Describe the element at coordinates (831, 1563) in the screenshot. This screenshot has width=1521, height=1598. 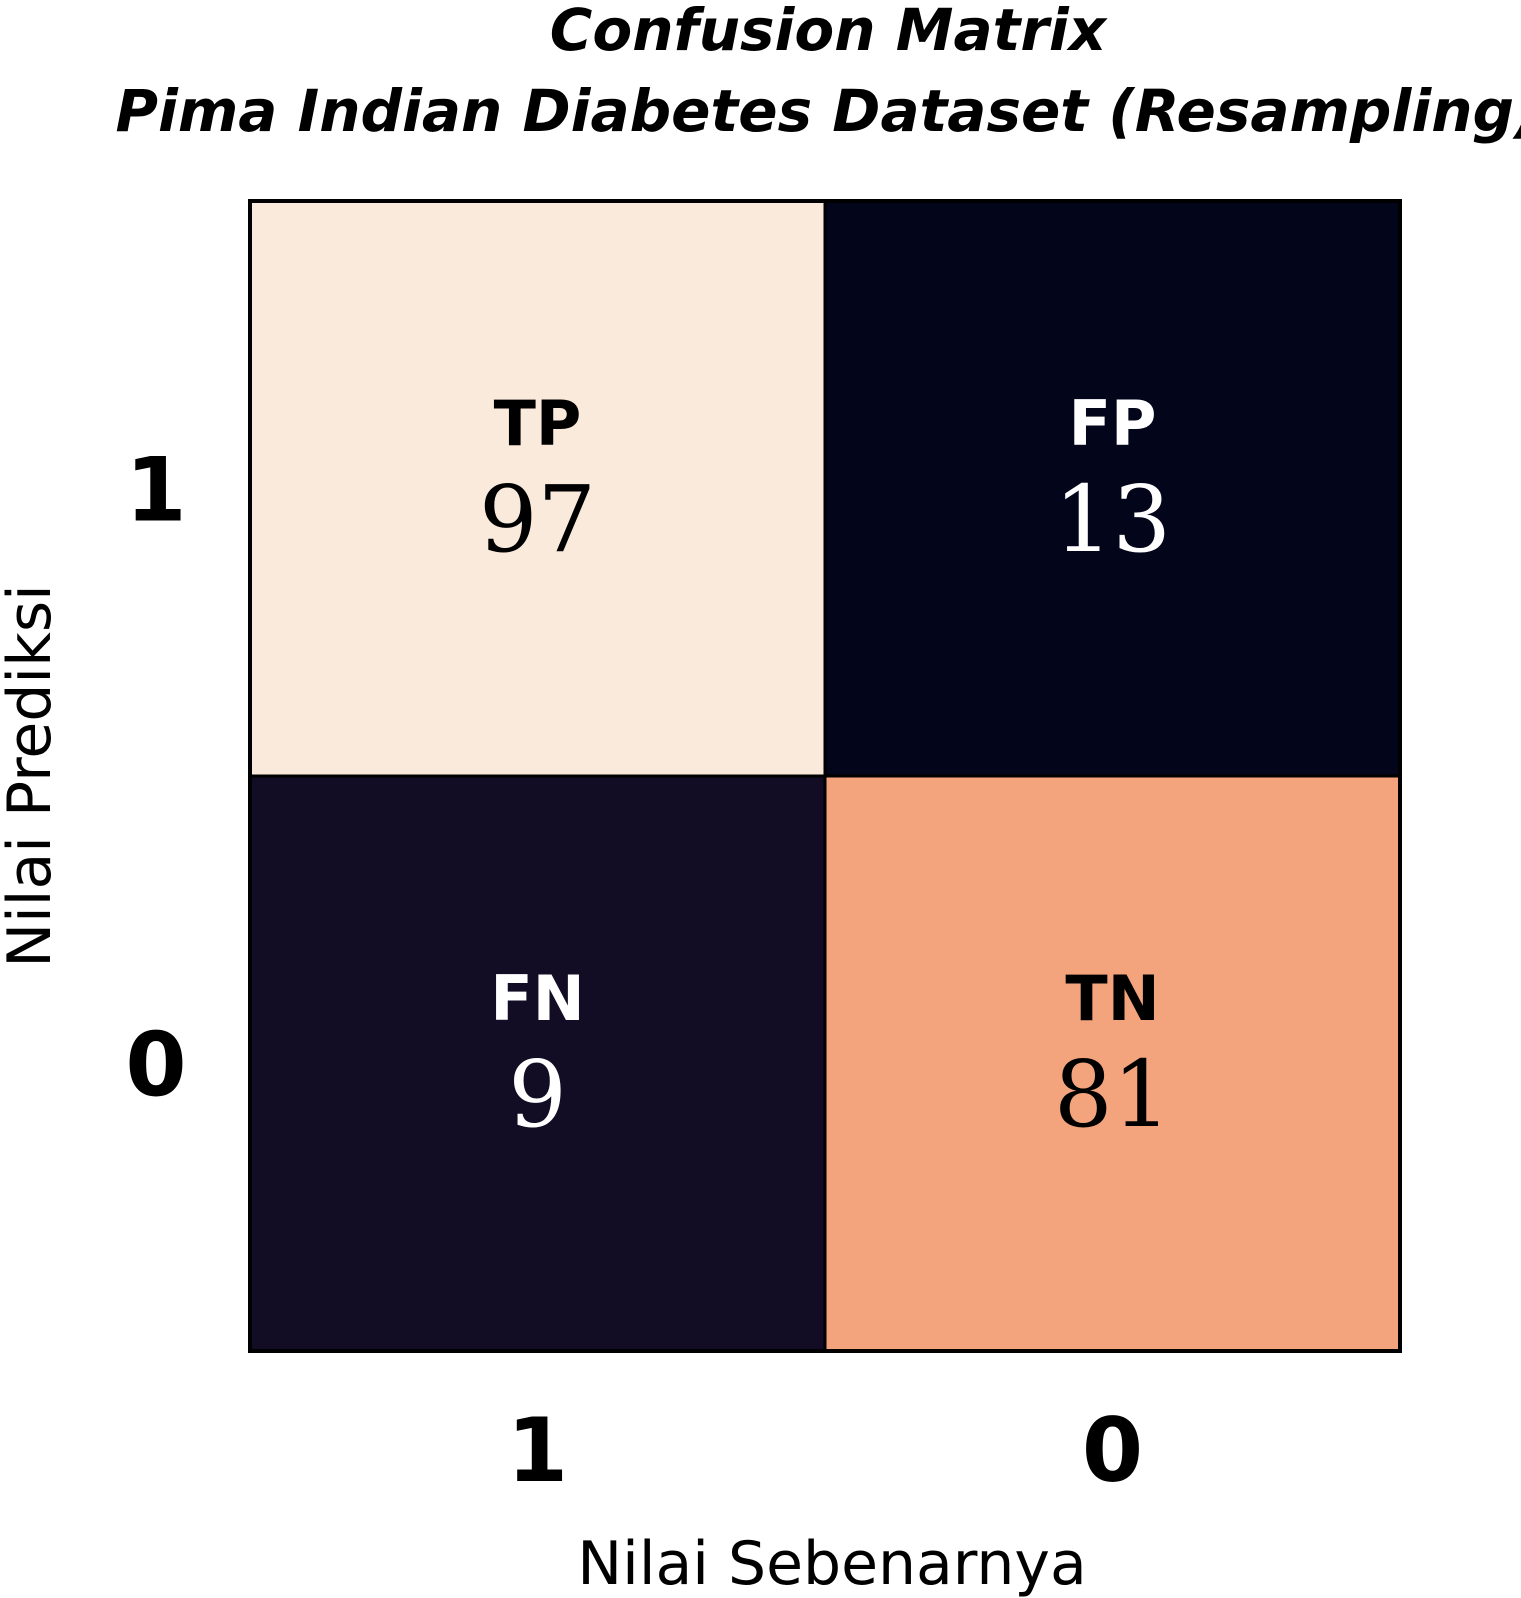
I see `x-axis-label: Nilai Sebenarnya` at that location.